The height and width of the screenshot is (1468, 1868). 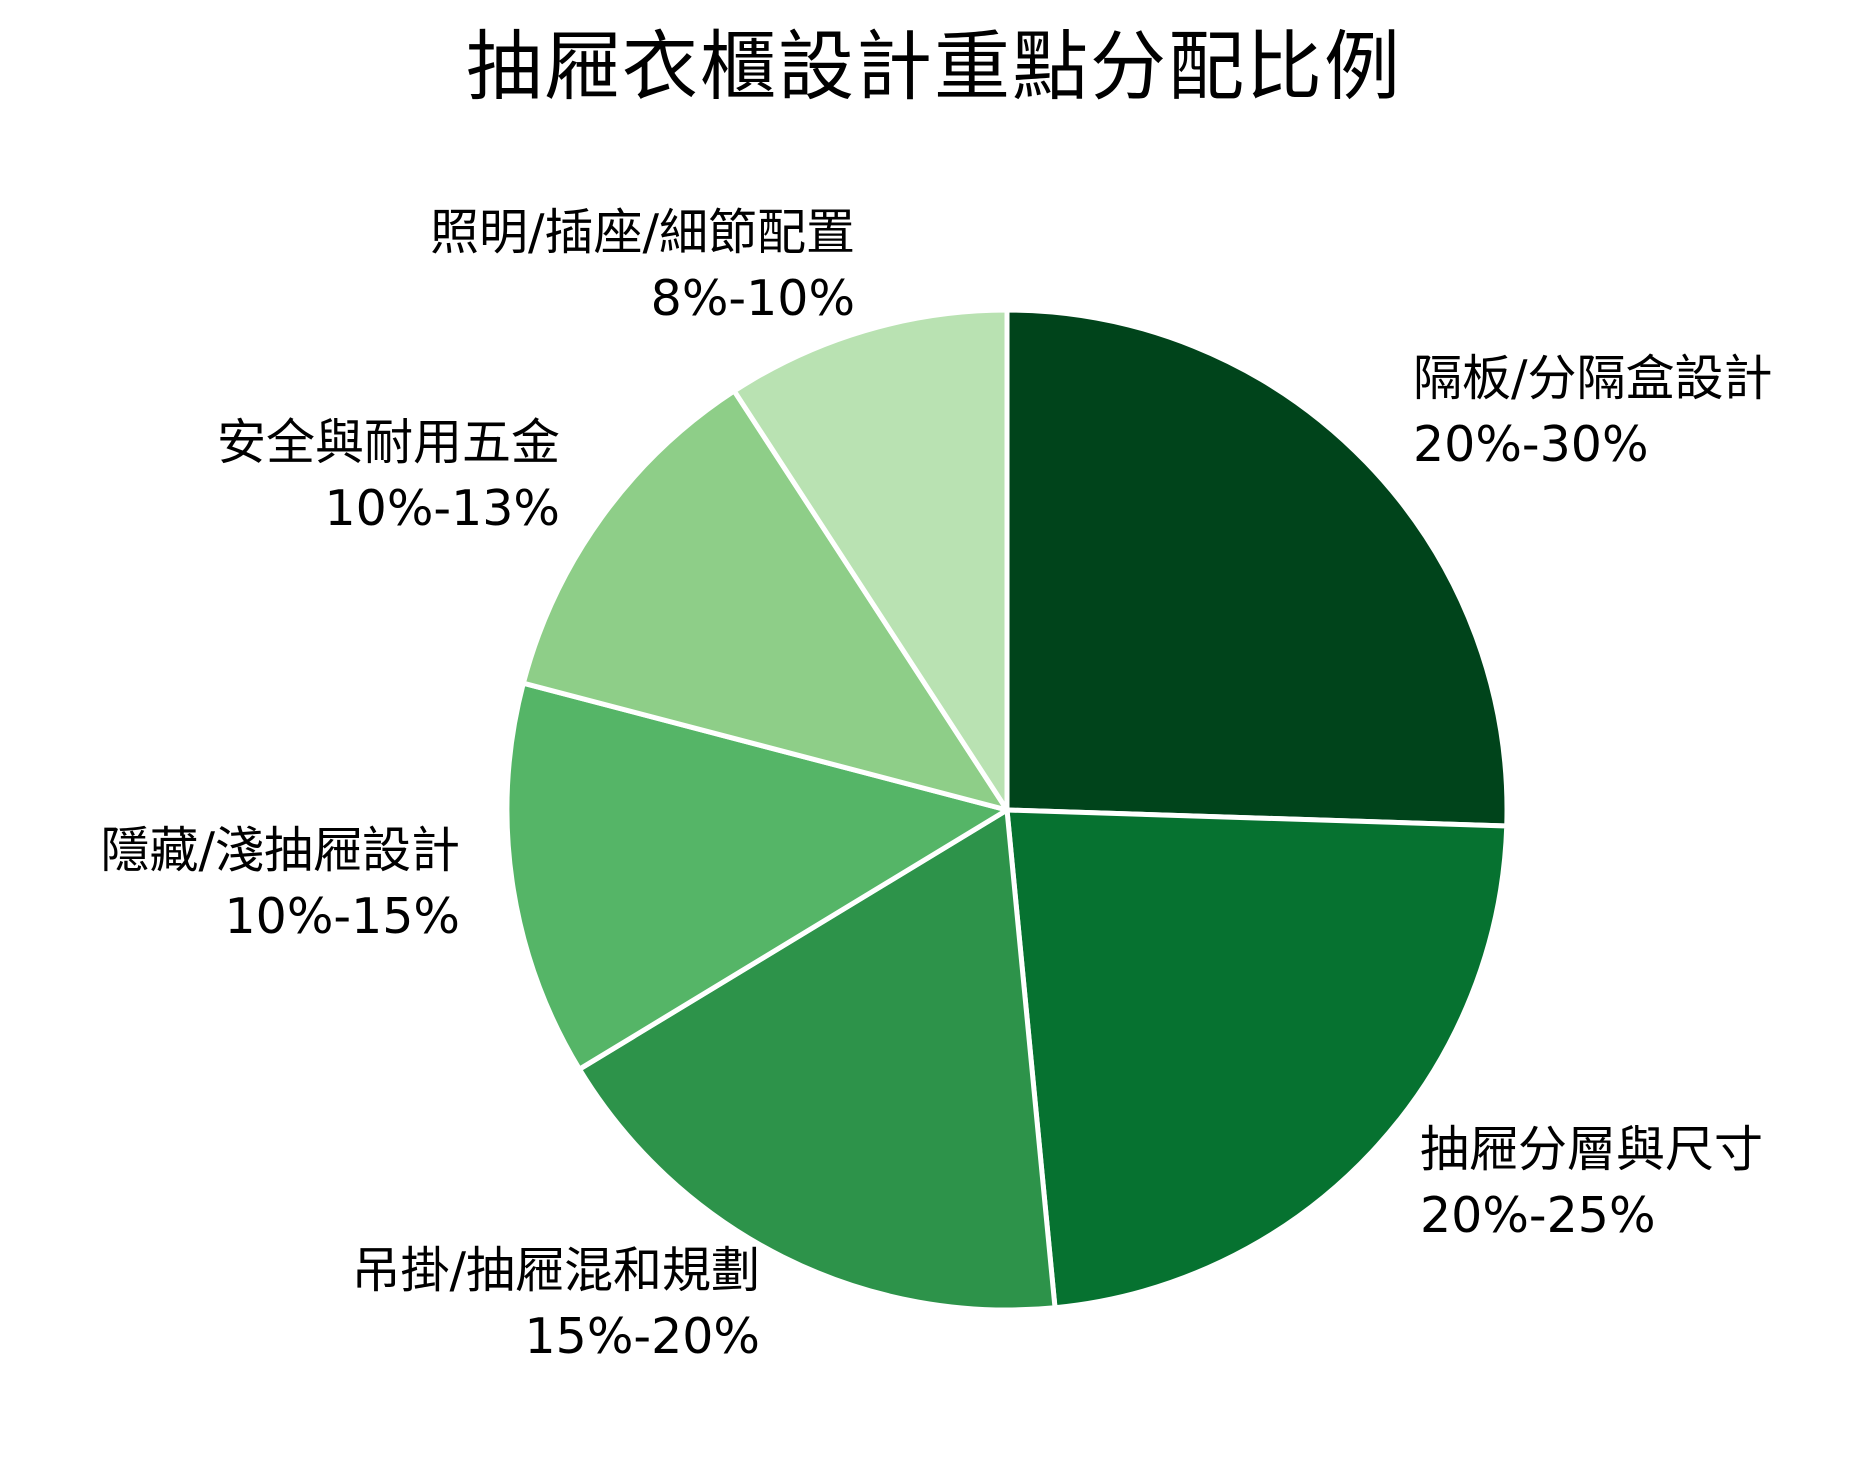 What do you see at coordinates (1591, 1183) in the screenshot?
I see `slice-label: 抽屜分層與尺寸 20%-25%` at bounding box center [1591, 1183].